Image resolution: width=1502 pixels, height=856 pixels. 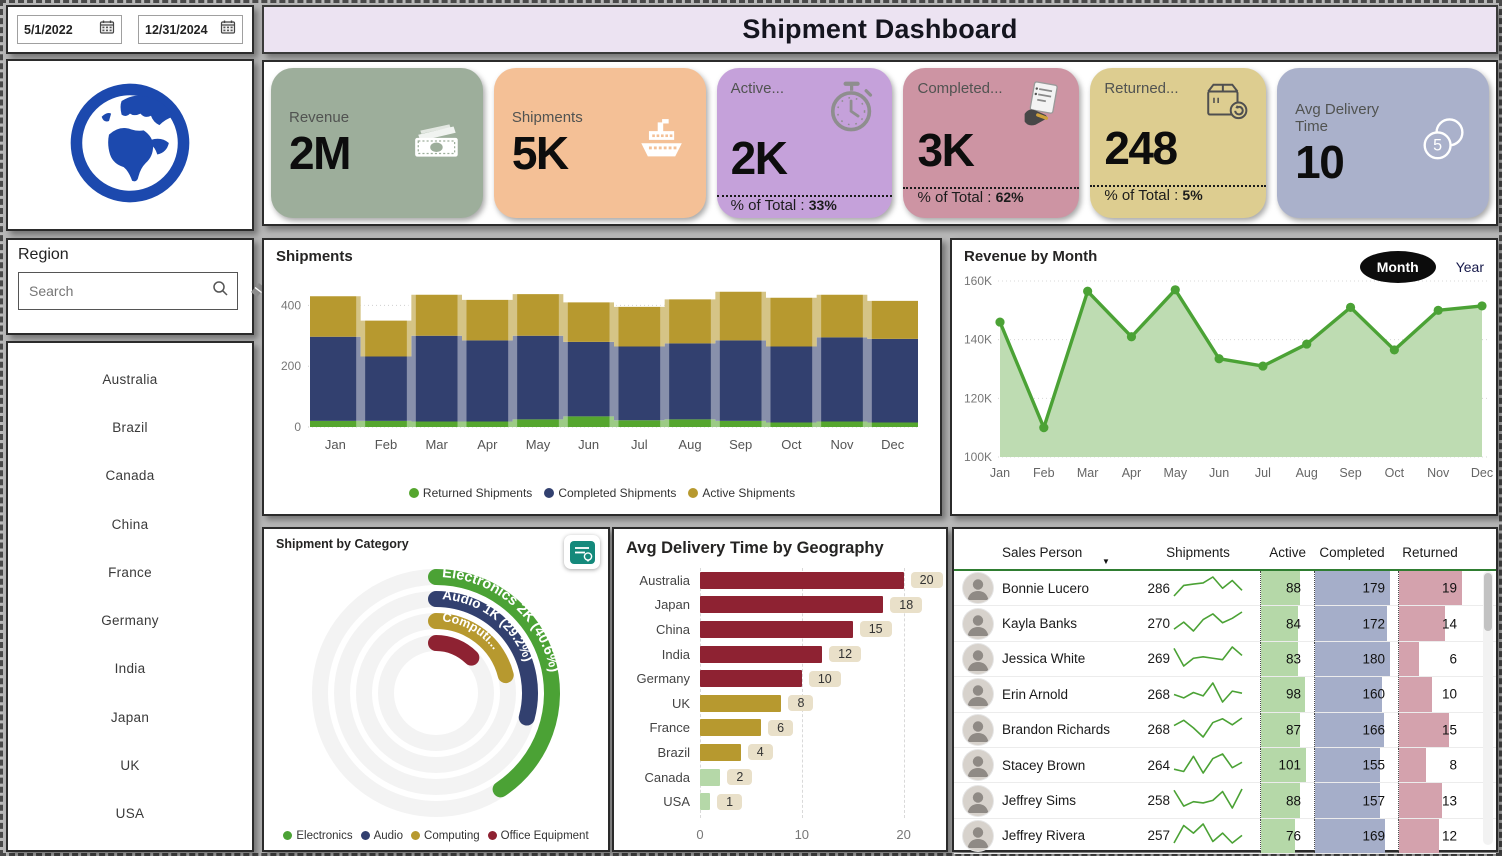 What do you see at coordinates (43, 254) in the screenshot?
I see `region-slicer-title: Region` at bounding box center [43, 254].